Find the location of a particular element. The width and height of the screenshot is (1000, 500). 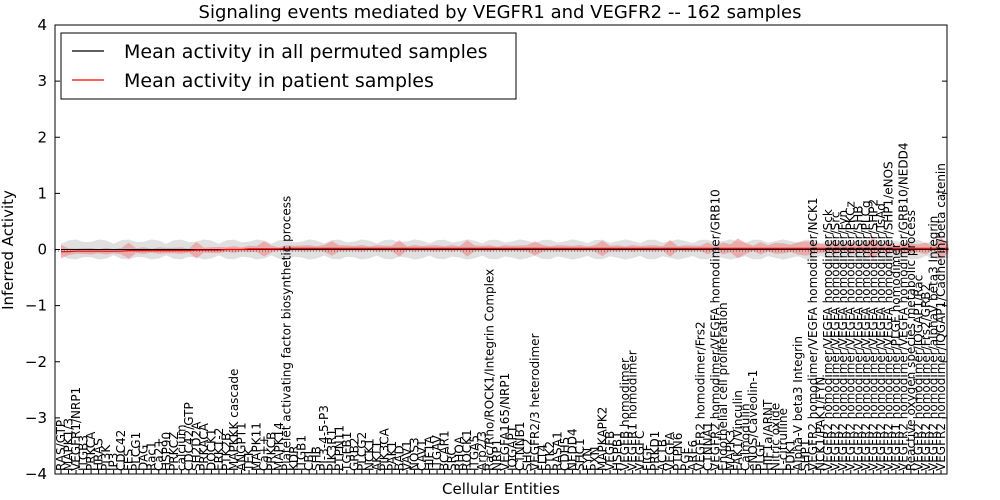

x-category-label: MAPK14 is located at coordinates (279, 446).